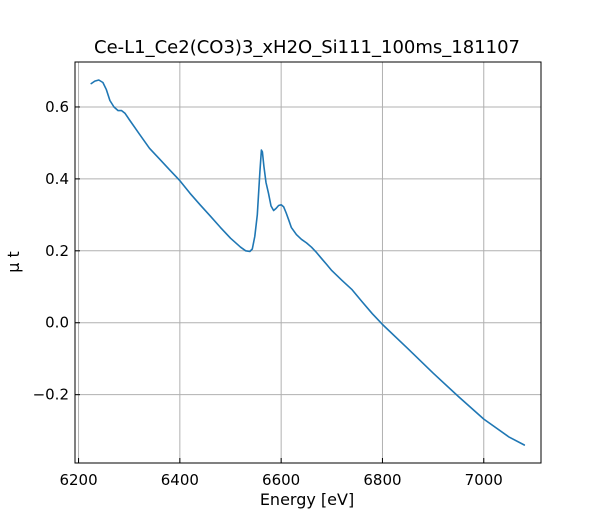 Image resolution: width=600 pixels, height=520 pixels. I want to click on y-tick-label: 0.2, so click(57, 251).